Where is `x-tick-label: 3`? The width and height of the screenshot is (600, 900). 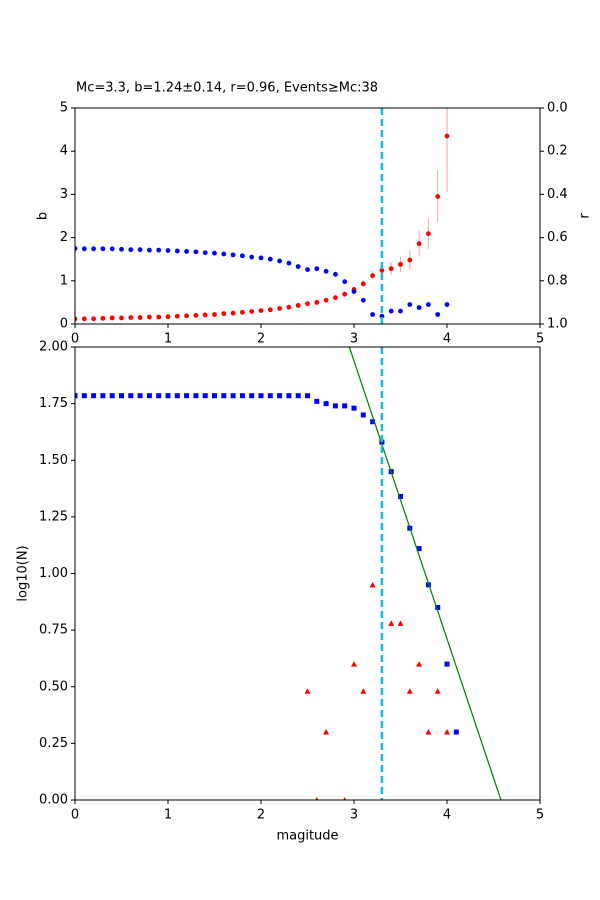
x-tick-label: 3 is located at coordinates (354, 815).